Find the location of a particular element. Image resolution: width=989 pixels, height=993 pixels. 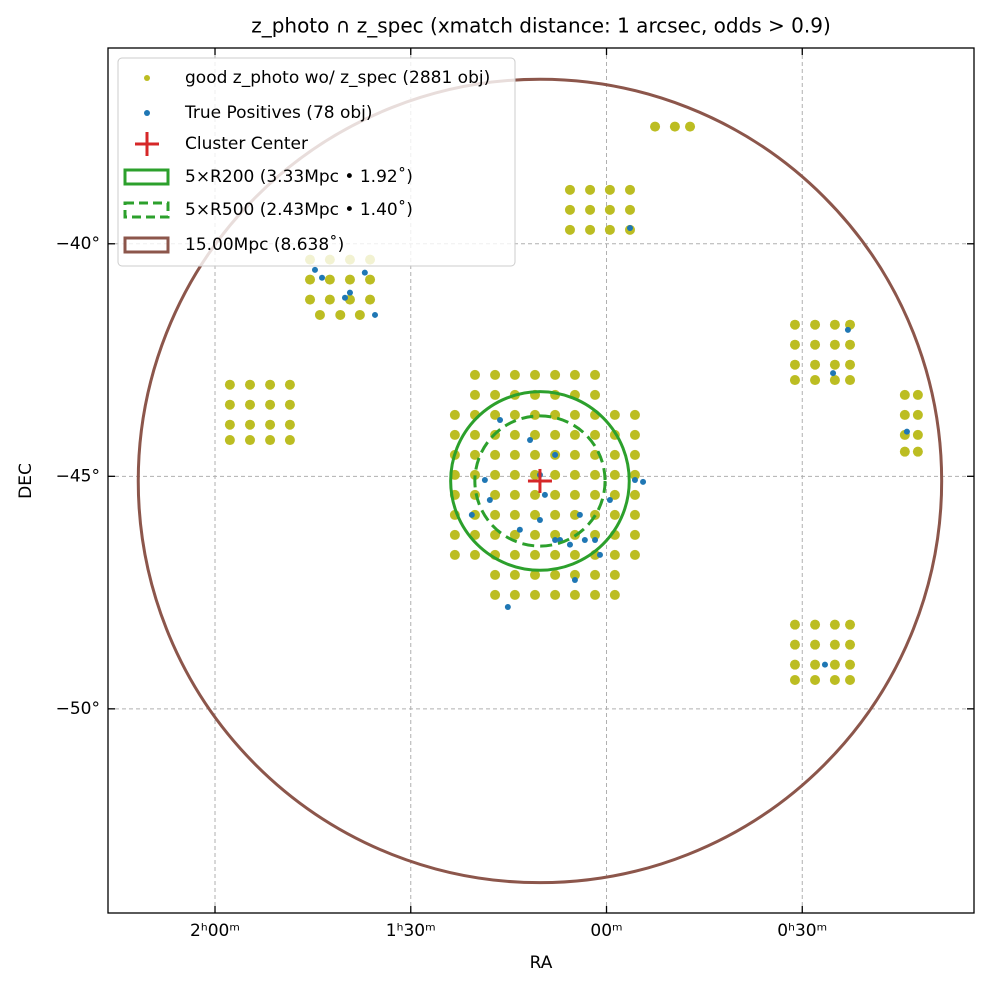

x-tick-label: 0ʰ30ᵐ is located at coordinates (802, 931).